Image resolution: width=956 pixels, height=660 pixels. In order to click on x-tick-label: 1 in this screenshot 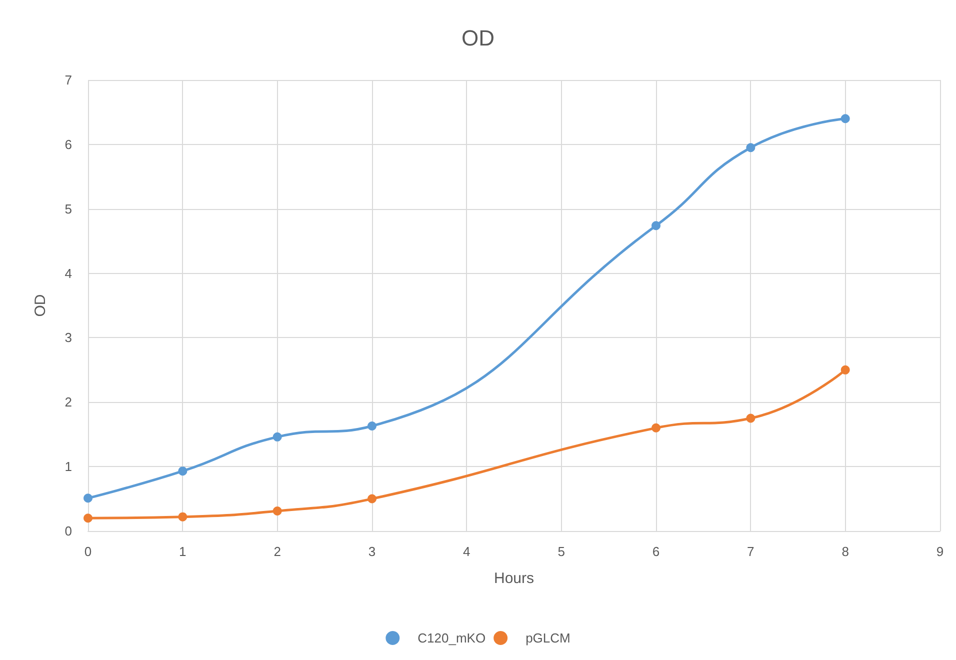, I will do `click(182, 551)`.